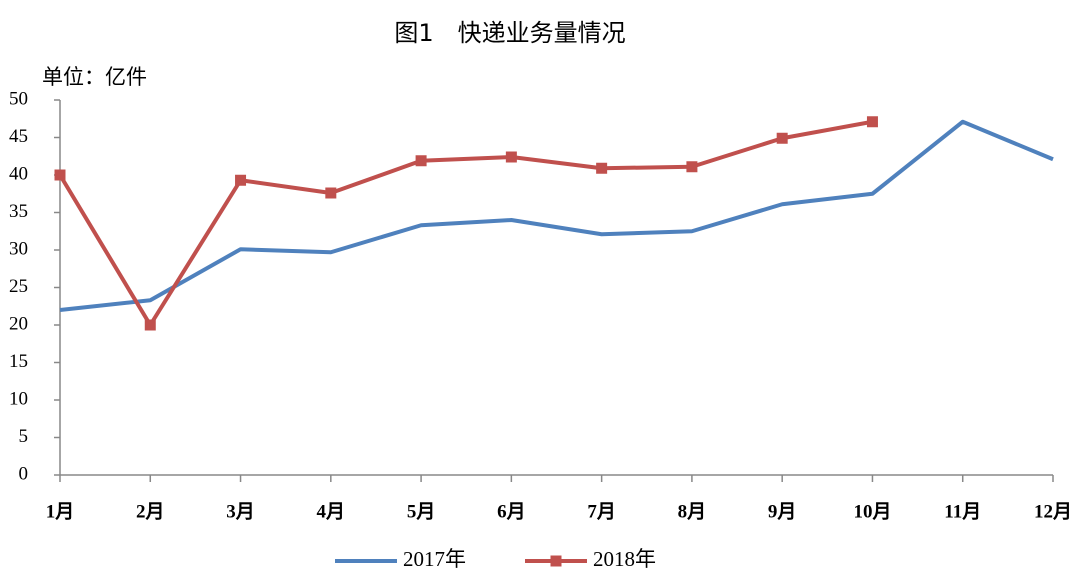  What do you see at coordinates (94, 77) in the screenshot?
I see `y-axis-label: 单位：亿件` at bounding box center [94, 77].